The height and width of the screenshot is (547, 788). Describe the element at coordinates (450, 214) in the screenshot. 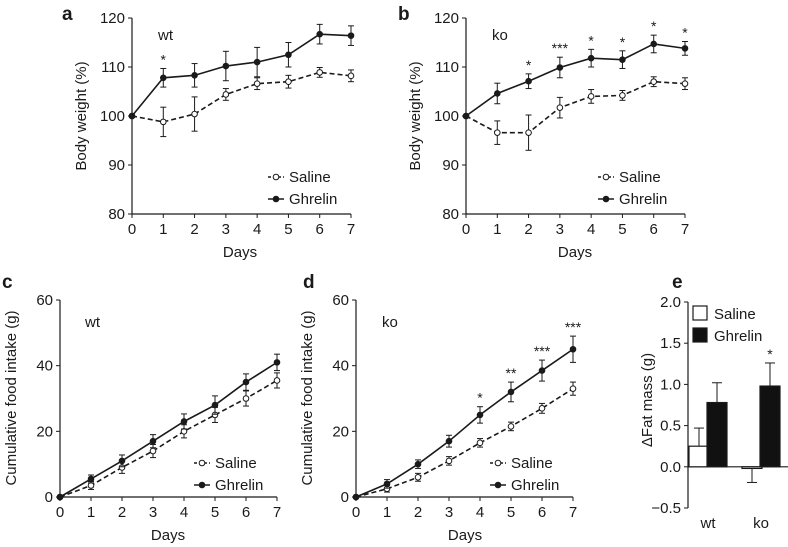

I see `y-tick-label: 80` at that location.